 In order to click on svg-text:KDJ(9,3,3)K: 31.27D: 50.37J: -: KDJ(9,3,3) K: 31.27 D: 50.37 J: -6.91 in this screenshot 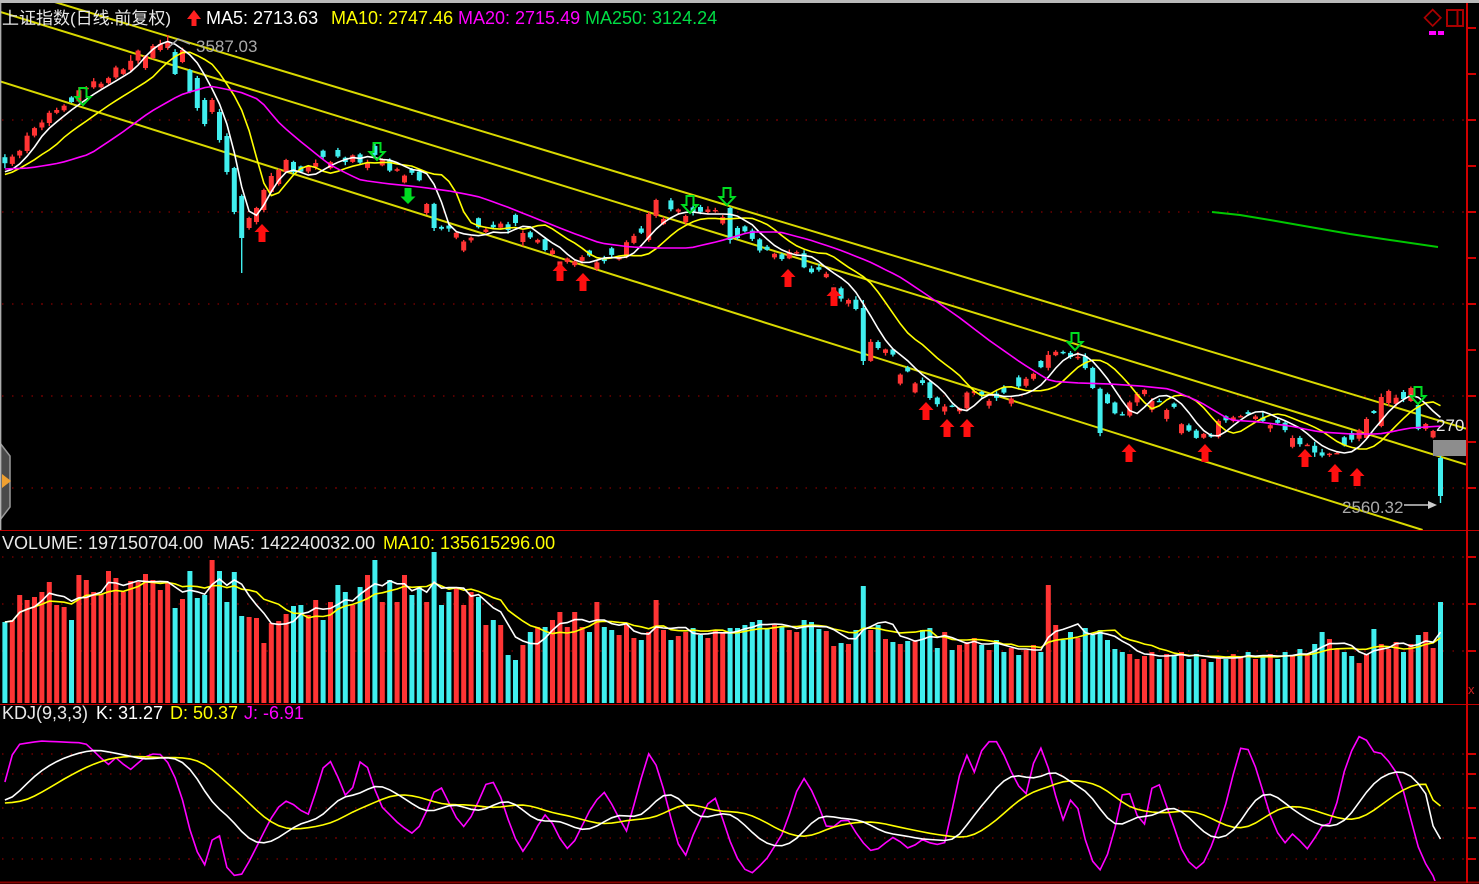, I will do `click(153, 713)`.